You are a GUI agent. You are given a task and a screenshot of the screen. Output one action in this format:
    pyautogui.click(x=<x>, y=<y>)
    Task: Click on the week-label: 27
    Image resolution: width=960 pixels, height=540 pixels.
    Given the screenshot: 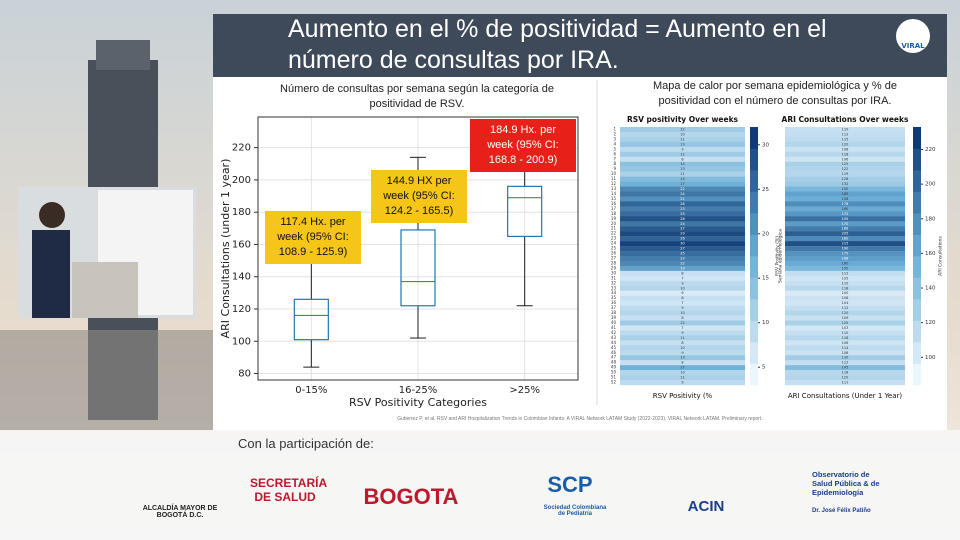 What is the action you would take?
    pyautogui.click(x=614, y=257)
    